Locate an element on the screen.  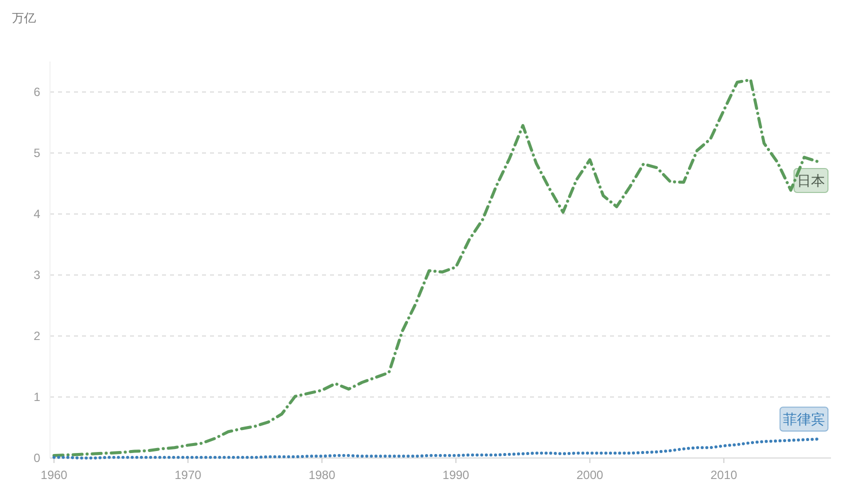
x-tick-label: 1970 is located at coordinates (188, 475).